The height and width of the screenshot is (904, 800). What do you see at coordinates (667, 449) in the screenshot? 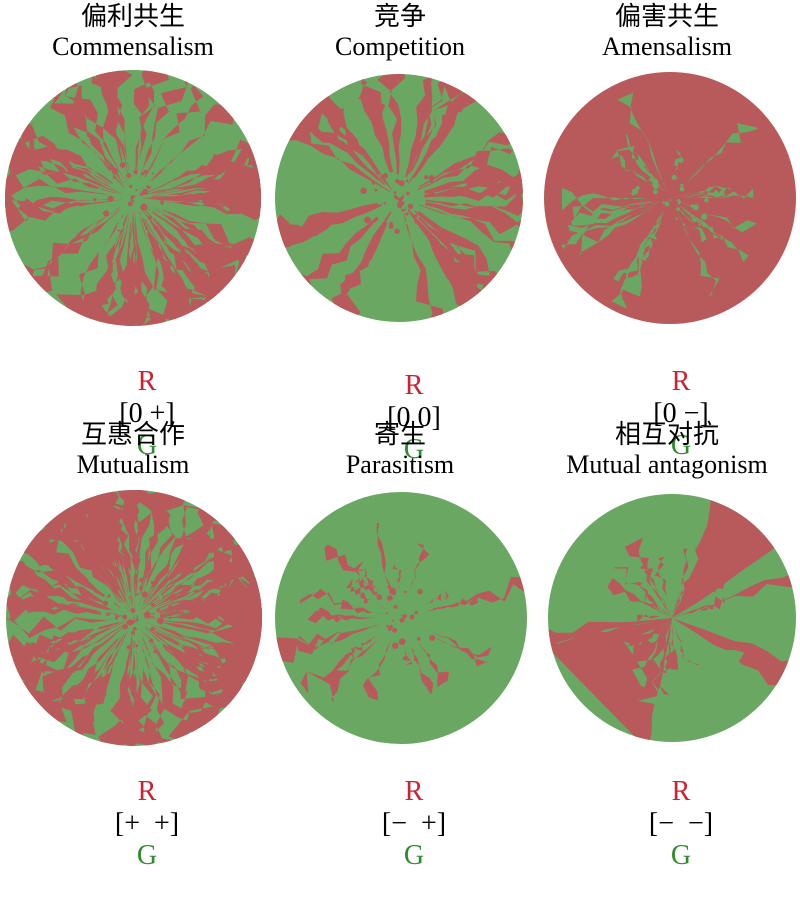
I see `panel-titles: 相互对抗 Mutual antagonism` at bounding box center [667, 449].